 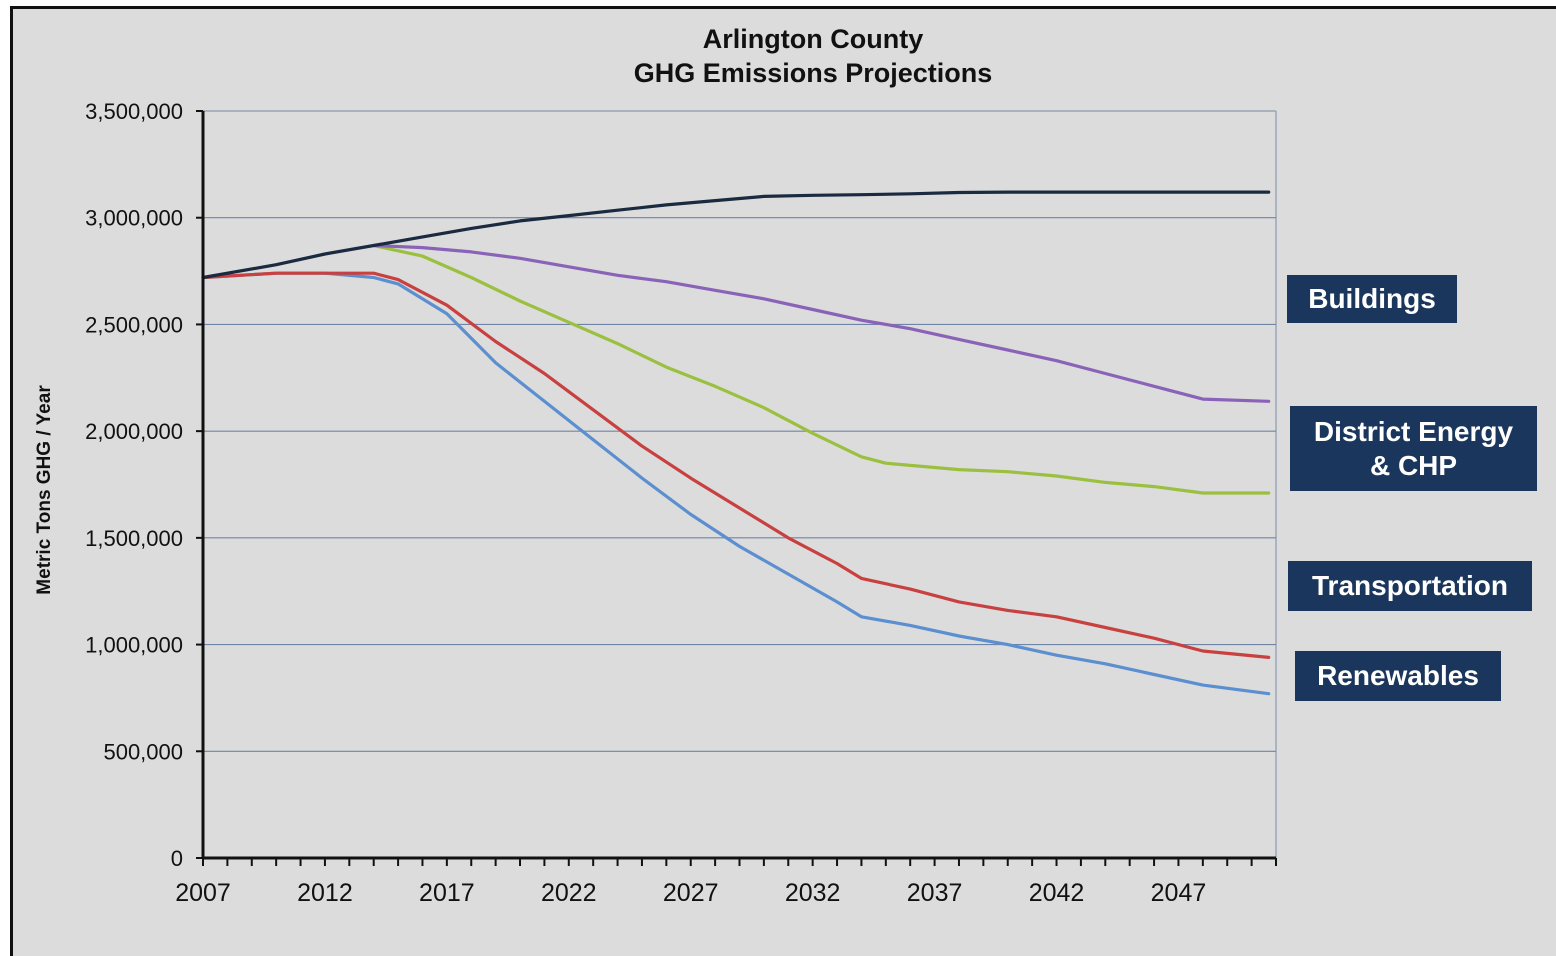 What do you see at coordinates (134, 324) in the screenshot?
I see `y-tick-label: 2,500,000` at bounding box center [134, 324].